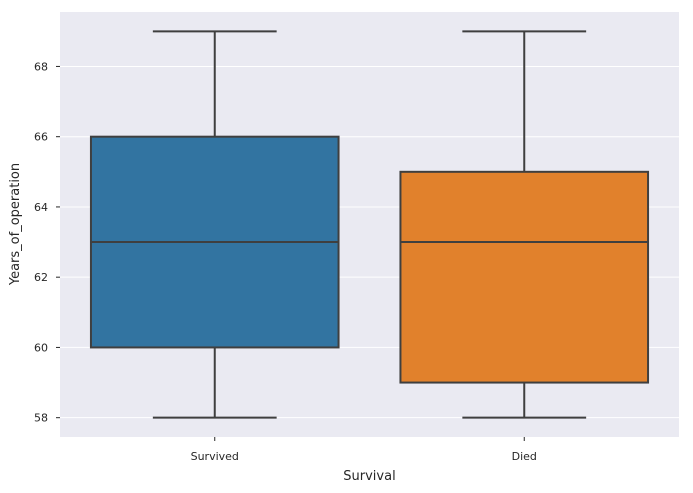  What do you see at coordinates (47, 242) in the screenshot?
I see `y-axis-ticks: 58 60 62 64 66 68` at bounding box center [47, 242].